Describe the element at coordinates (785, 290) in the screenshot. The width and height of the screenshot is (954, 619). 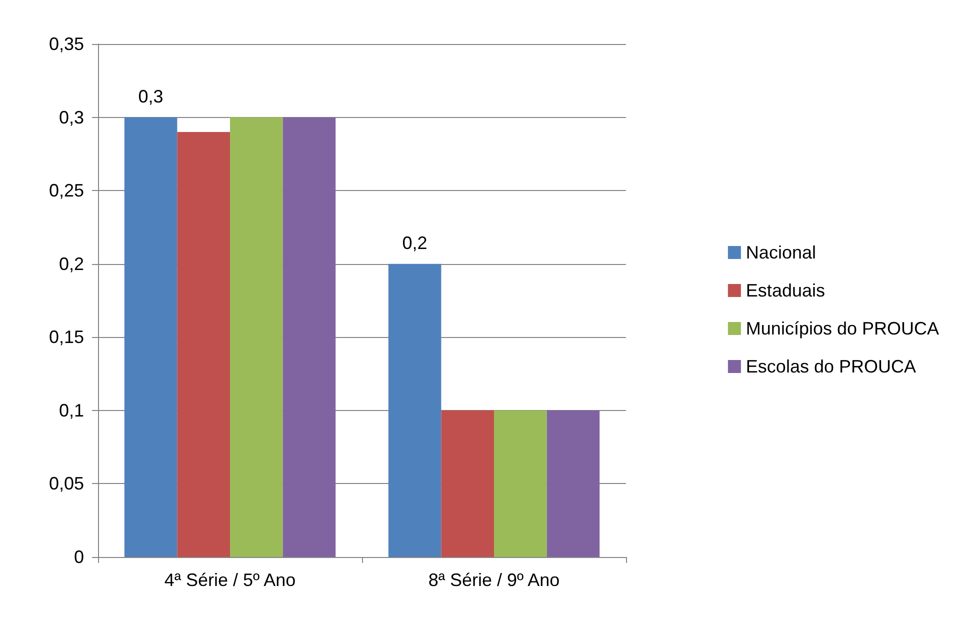
I see `legend-label: Estaduais` at that location.